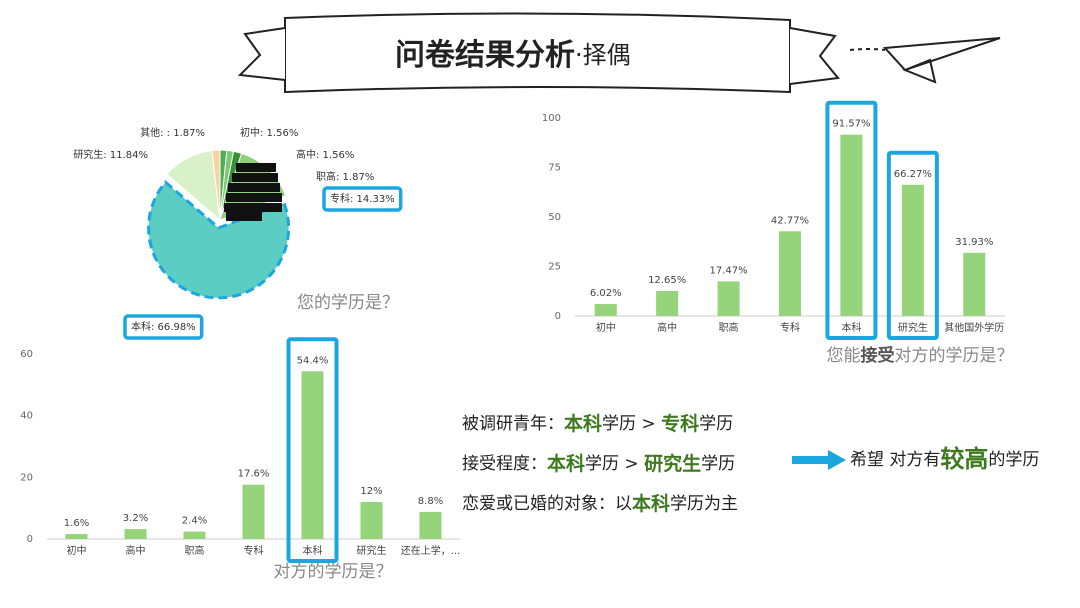 This screenshot has height=608, width=1080. I want to click on rich-text: 接受程度：本科学历 > 研究生学历, so click(598, 463).